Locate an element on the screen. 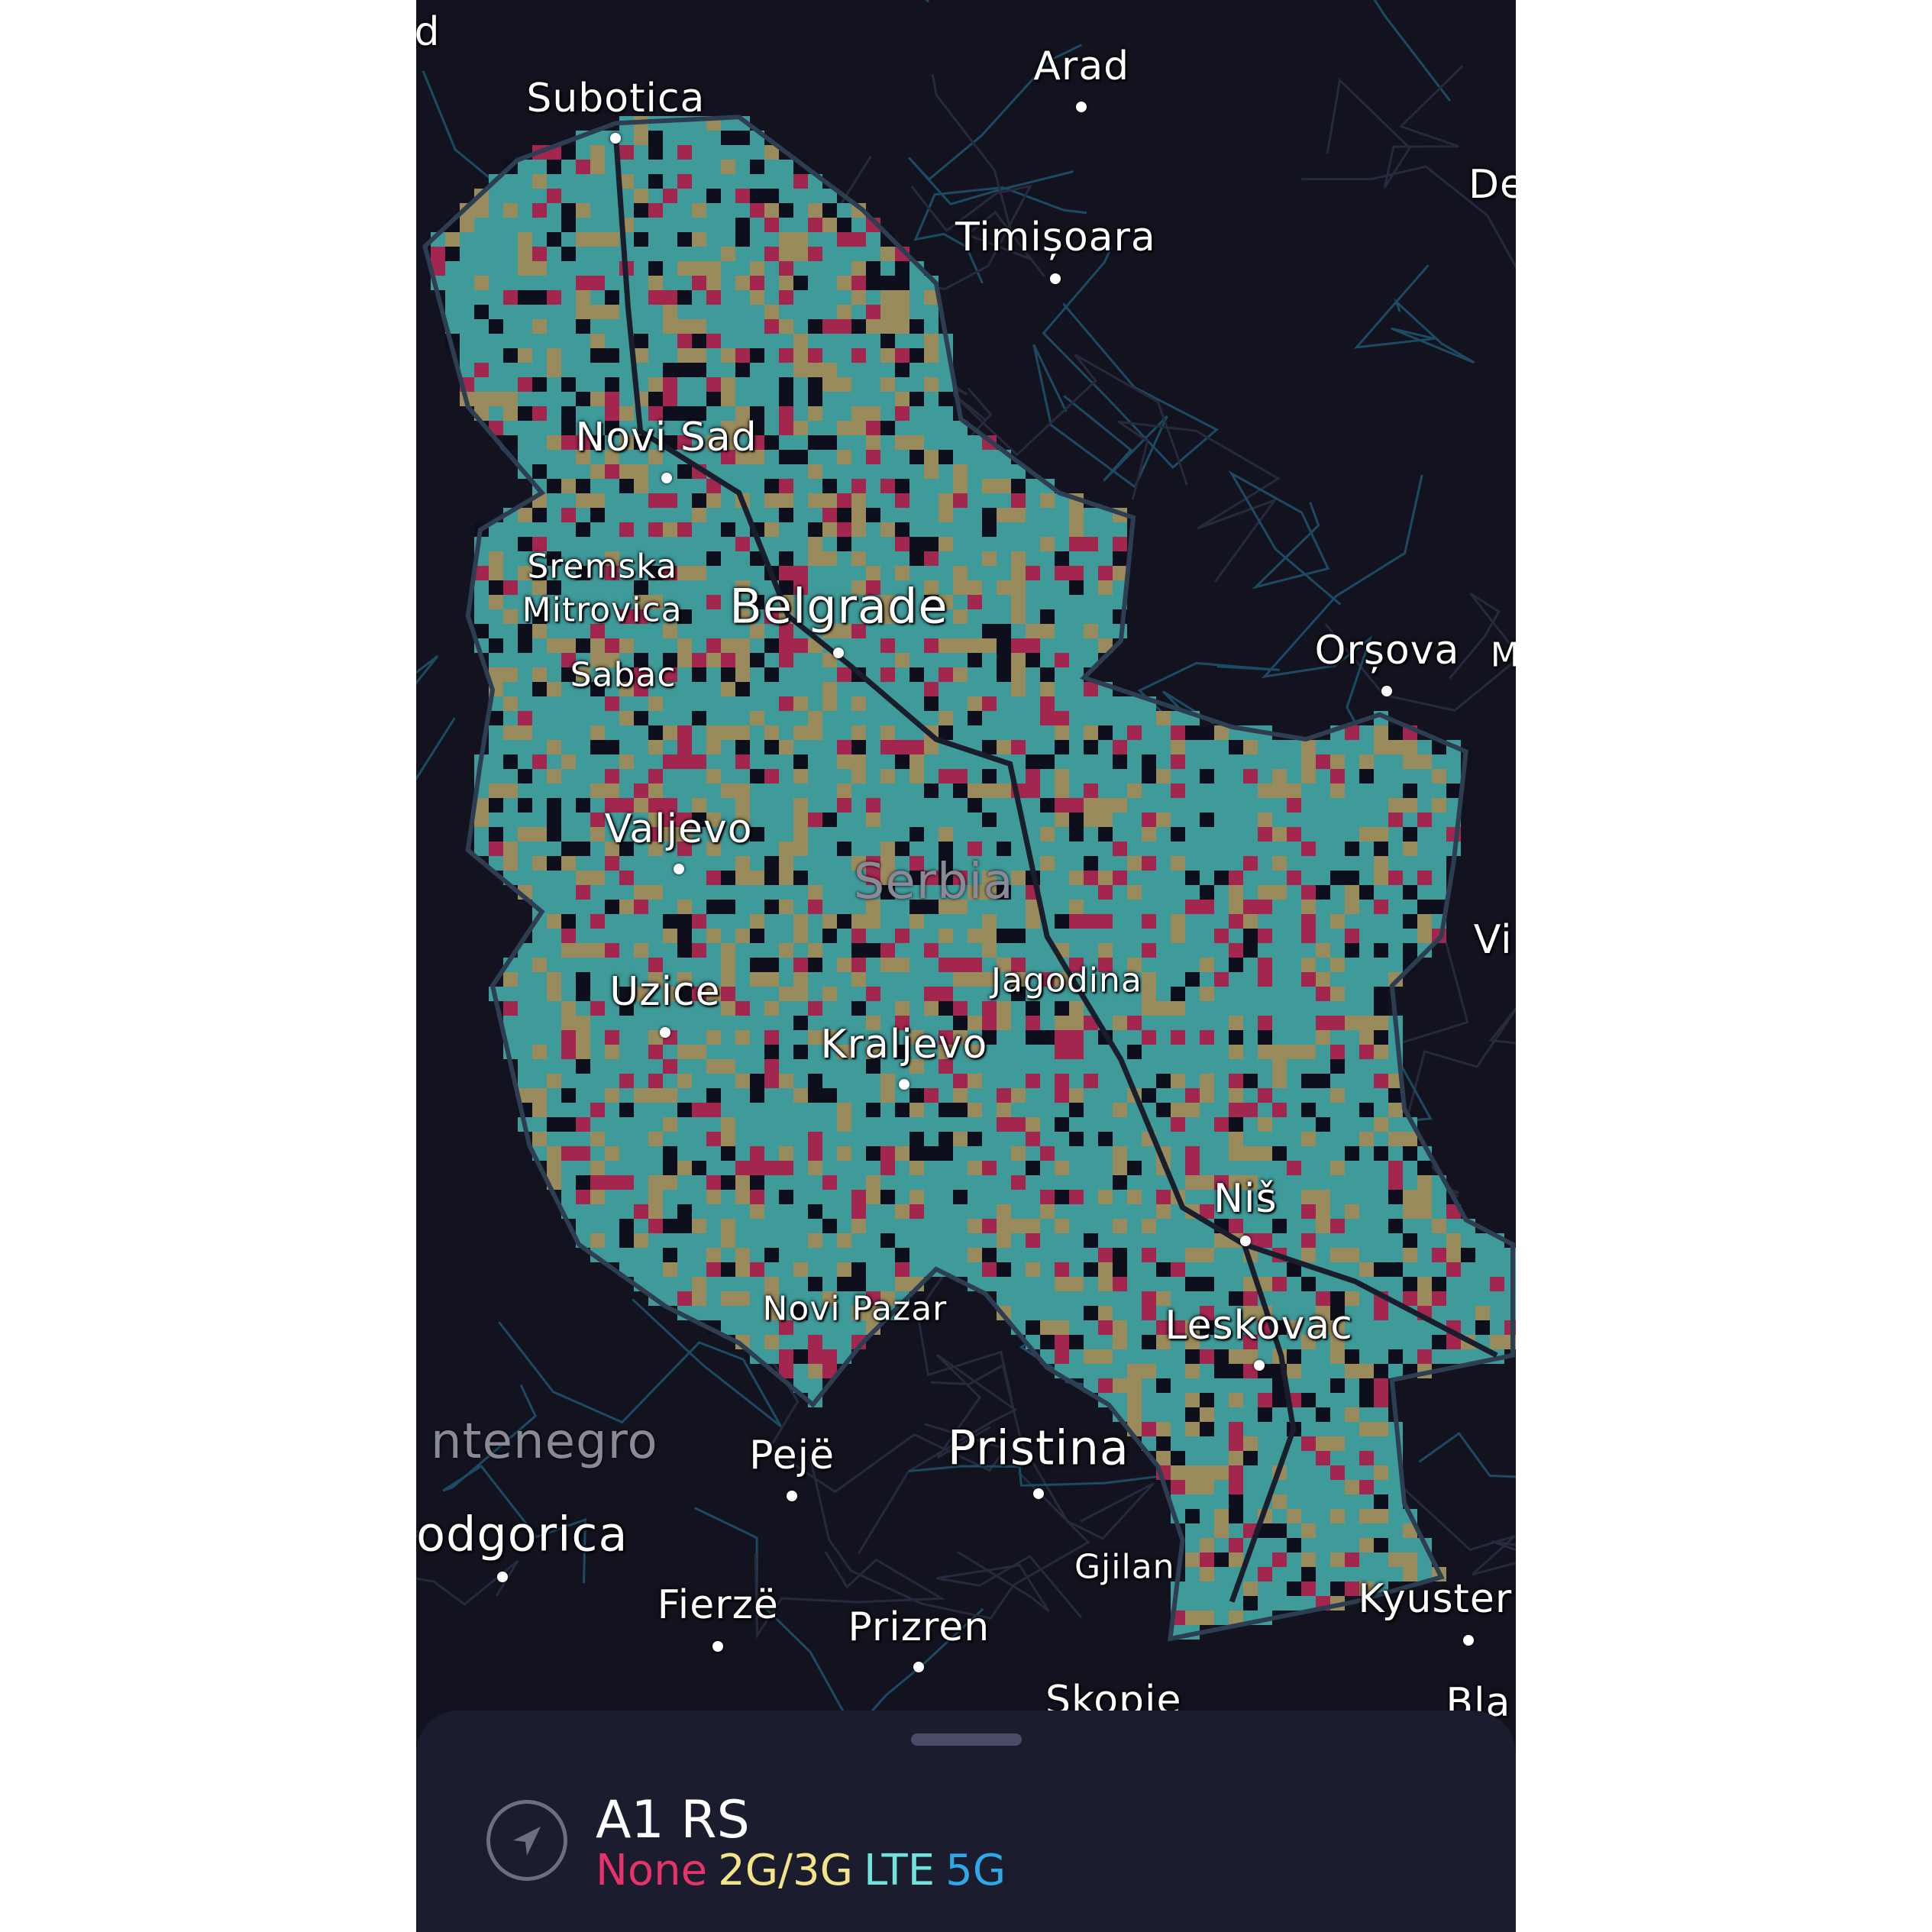  location-button is located at coordinates (526, 1841).